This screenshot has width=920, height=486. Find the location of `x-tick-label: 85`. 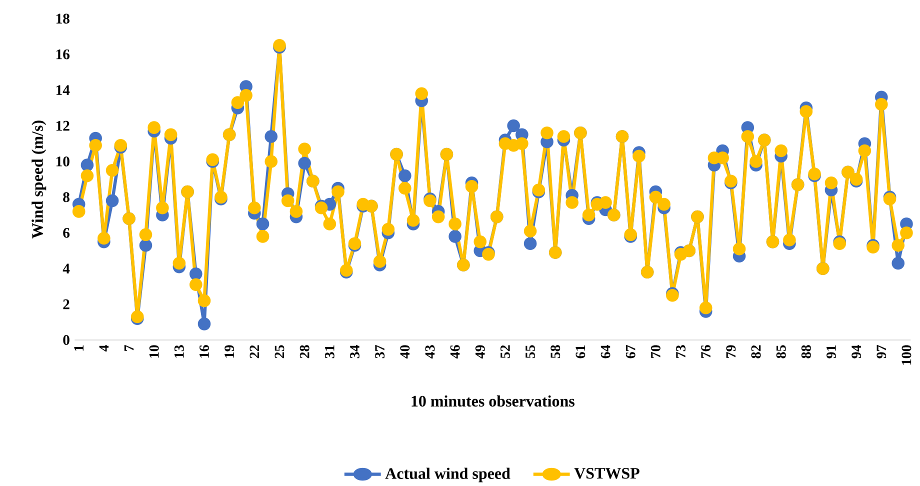

x-tick-label: 85 is located at coordinates (781, 351).